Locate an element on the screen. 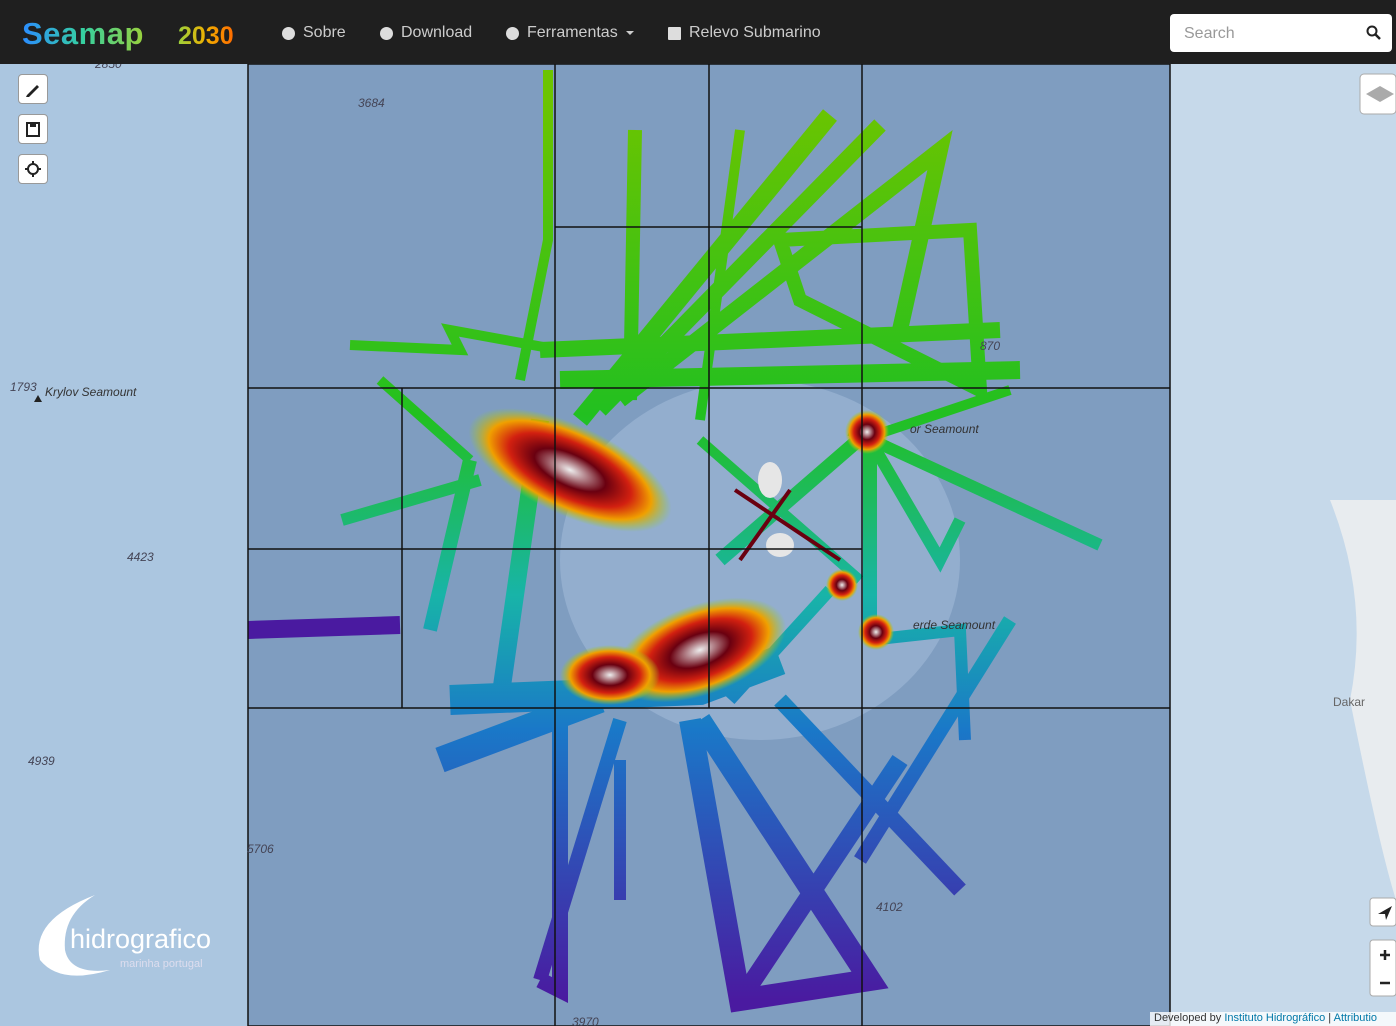  nav-item: Download is located at coordinates (426, 33).